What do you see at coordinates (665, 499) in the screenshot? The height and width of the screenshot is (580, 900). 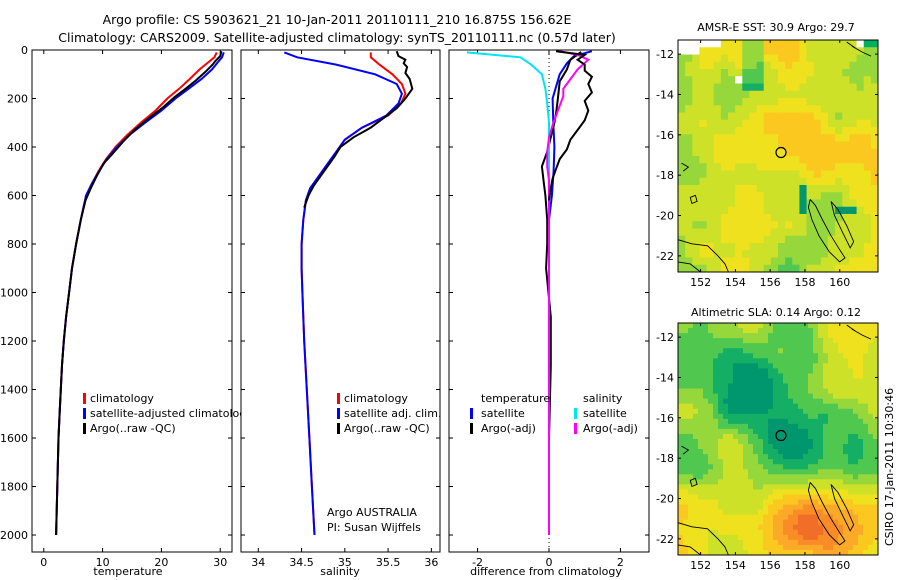 I see `lat-tick-label: -20` at bounding box center [665, 499].